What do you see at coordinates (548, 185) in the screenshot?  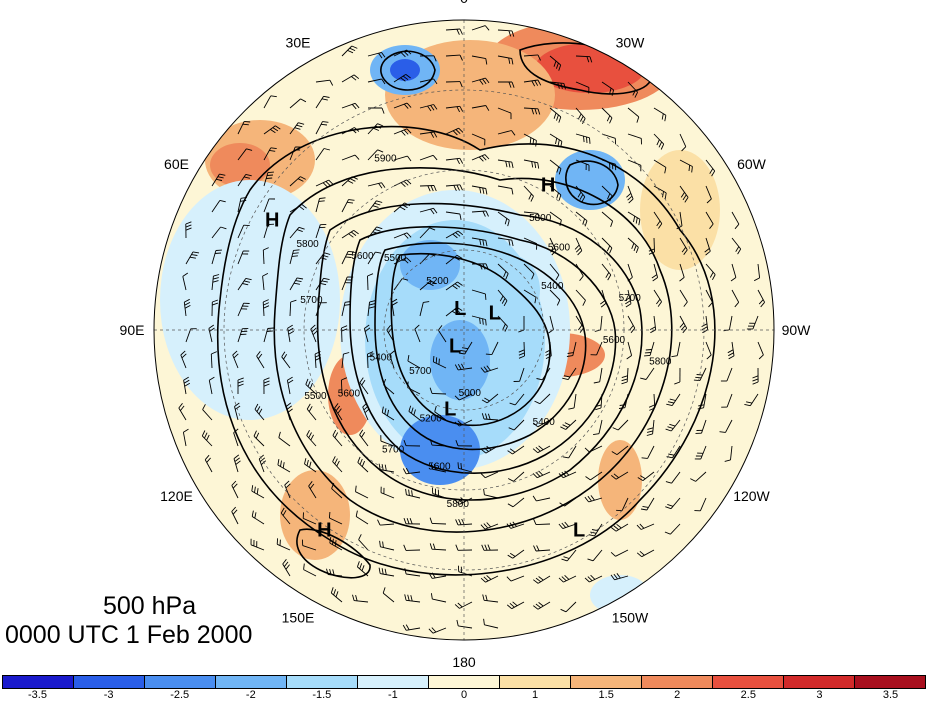 I see `high-pressure-center: H` at bounding box center [548, 185].